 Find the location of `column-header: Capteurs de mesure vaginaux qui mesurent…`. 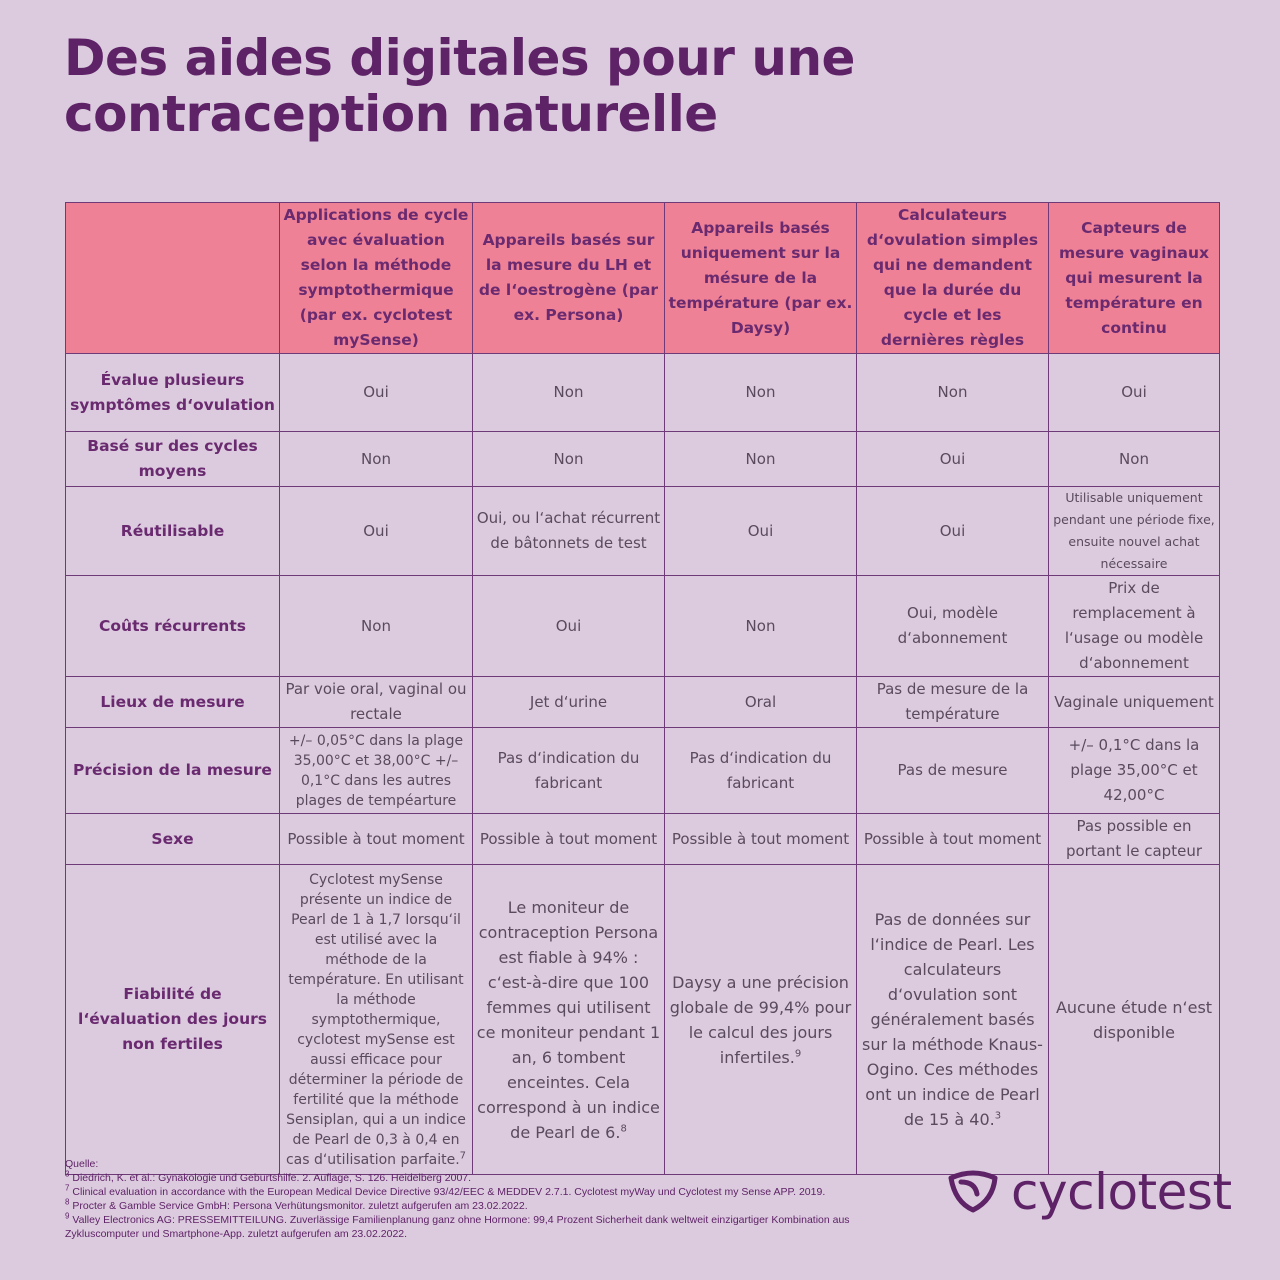

column-header: Capteurs de mesure vaginaux qui mesurent… is located at coordinates (1134, 278).